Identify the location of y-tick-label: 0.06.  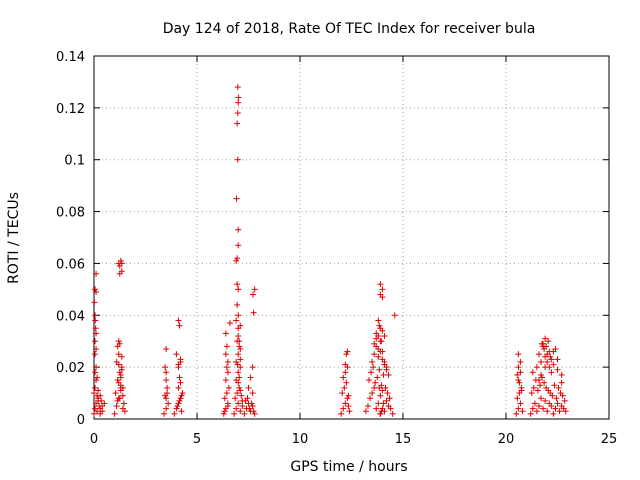
(70, 264).